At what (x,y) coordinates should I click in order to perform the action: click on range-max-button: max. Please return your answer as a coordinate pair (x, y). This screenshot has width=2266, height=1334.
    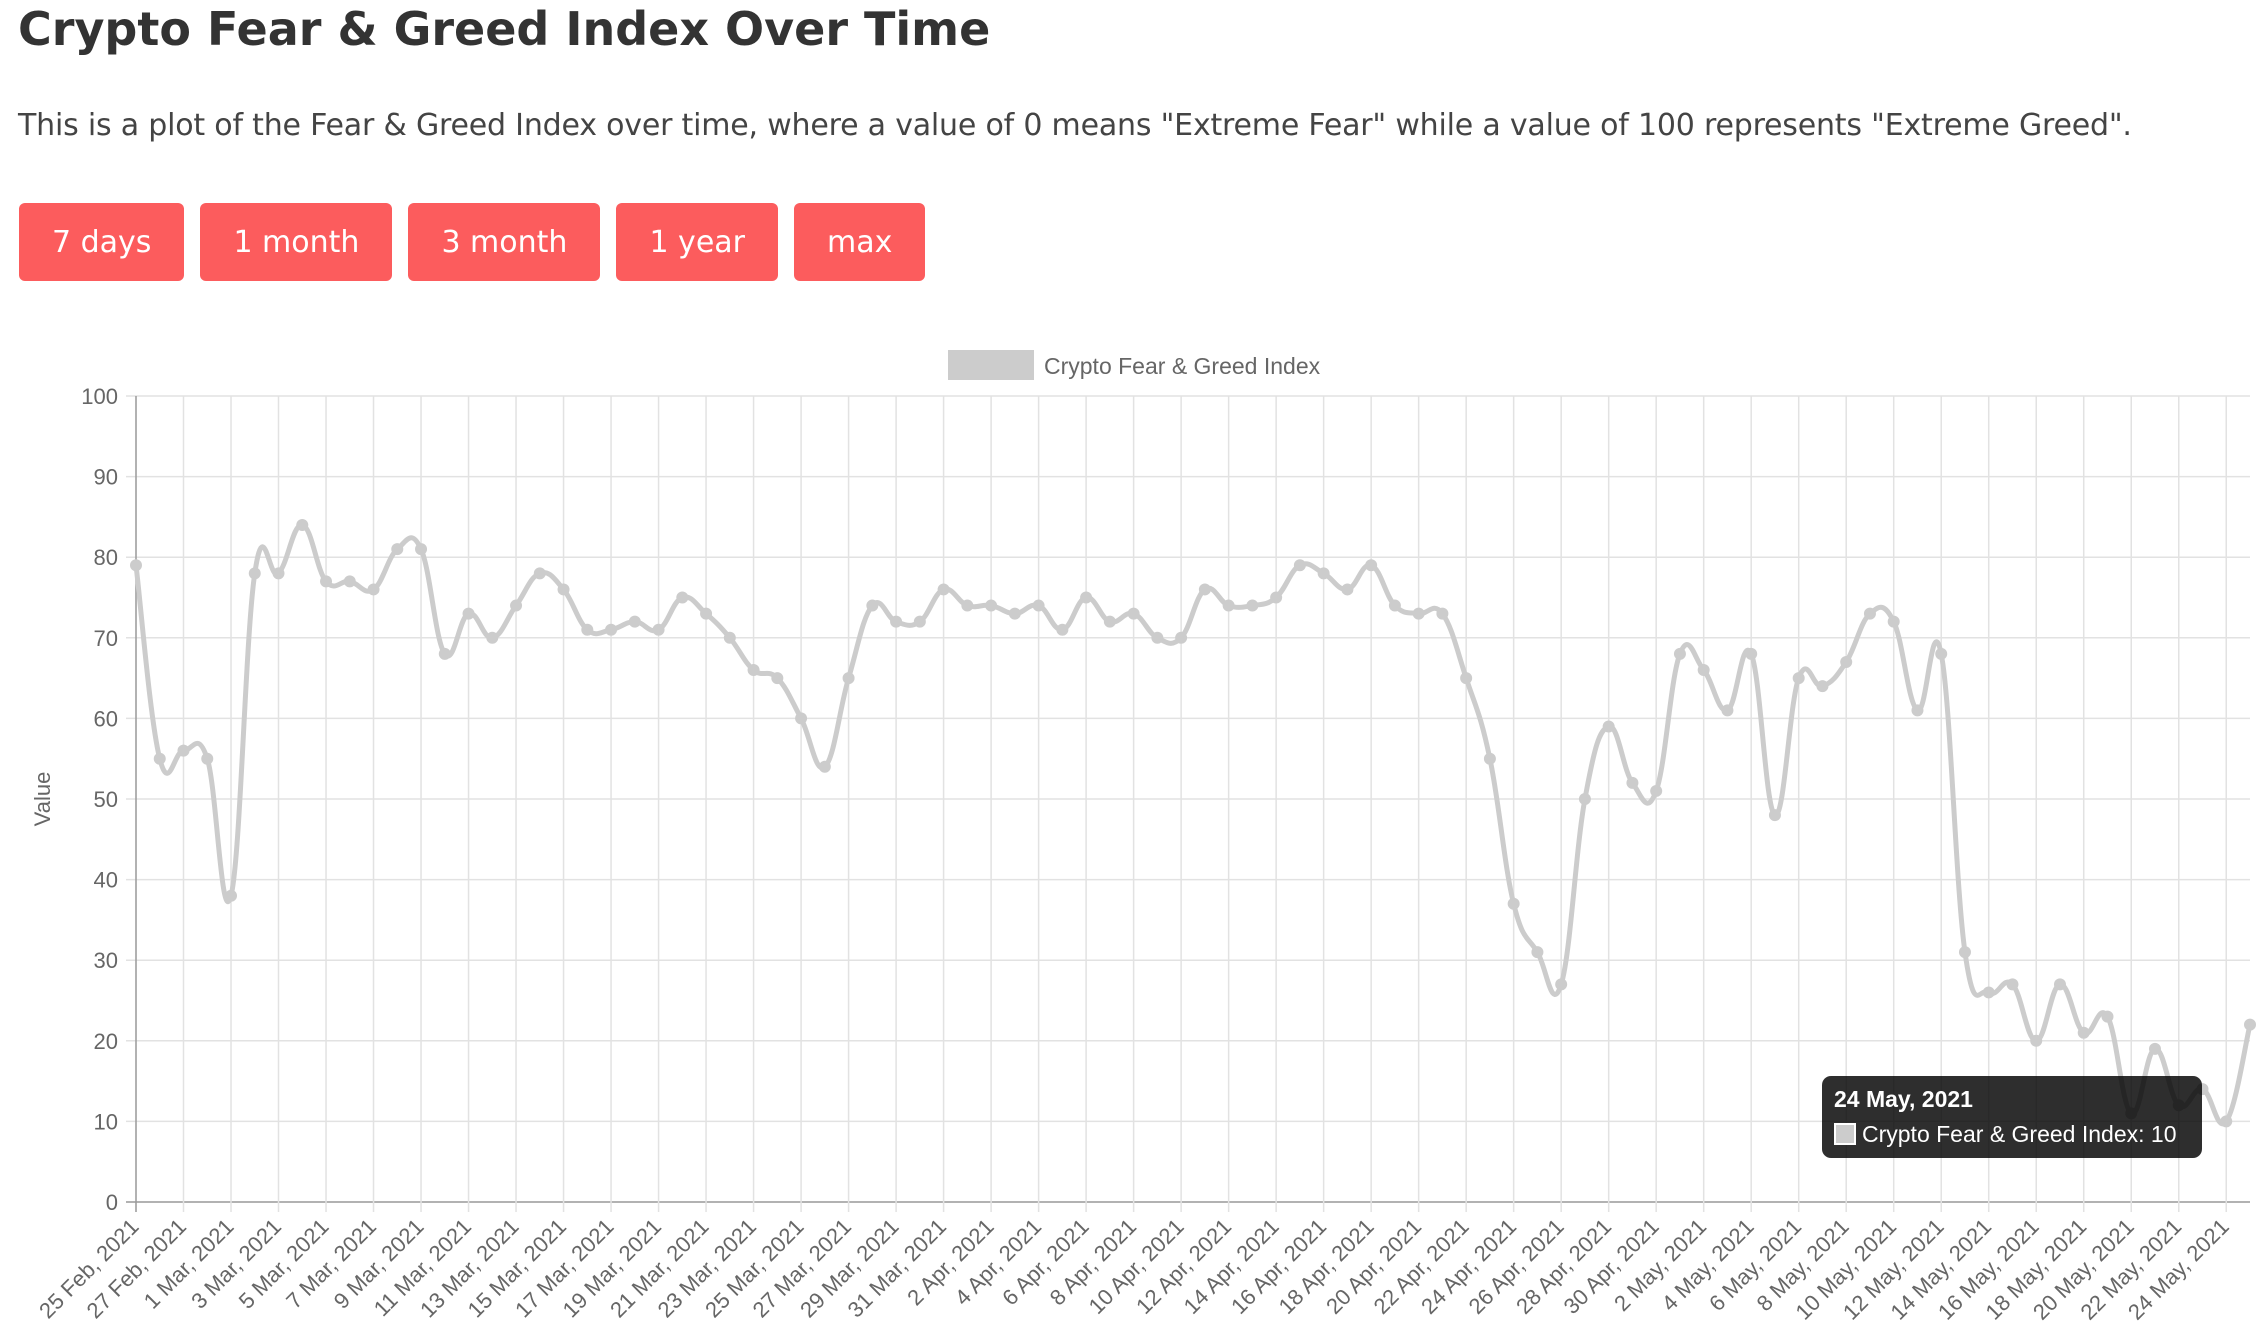
    Looking at the image, I should click on (860, 242).